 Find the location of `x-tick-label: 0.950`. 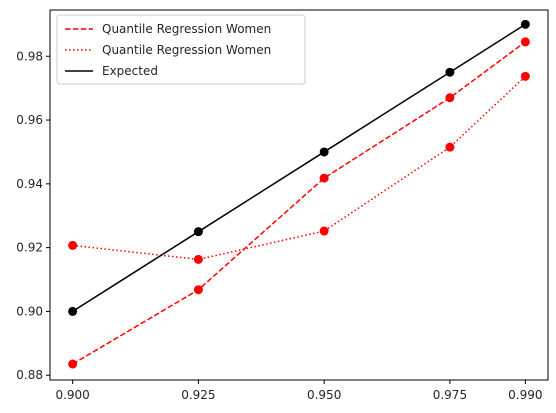

x-tick-label: 0.950 is located at coordinates (324, 395).